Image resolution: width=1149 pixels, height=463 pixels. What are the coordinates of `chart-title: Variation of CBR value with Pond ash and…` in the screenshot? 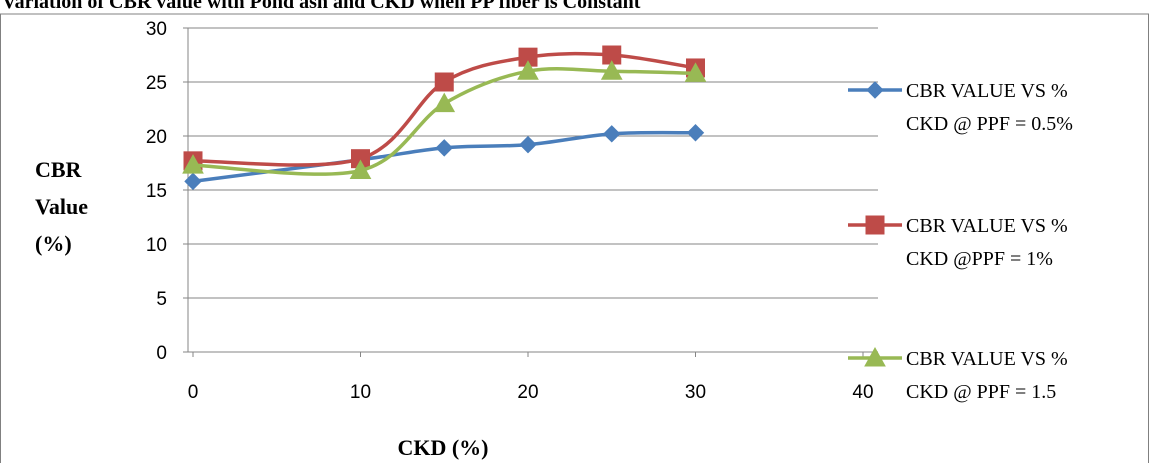 It's located at (321, 6).